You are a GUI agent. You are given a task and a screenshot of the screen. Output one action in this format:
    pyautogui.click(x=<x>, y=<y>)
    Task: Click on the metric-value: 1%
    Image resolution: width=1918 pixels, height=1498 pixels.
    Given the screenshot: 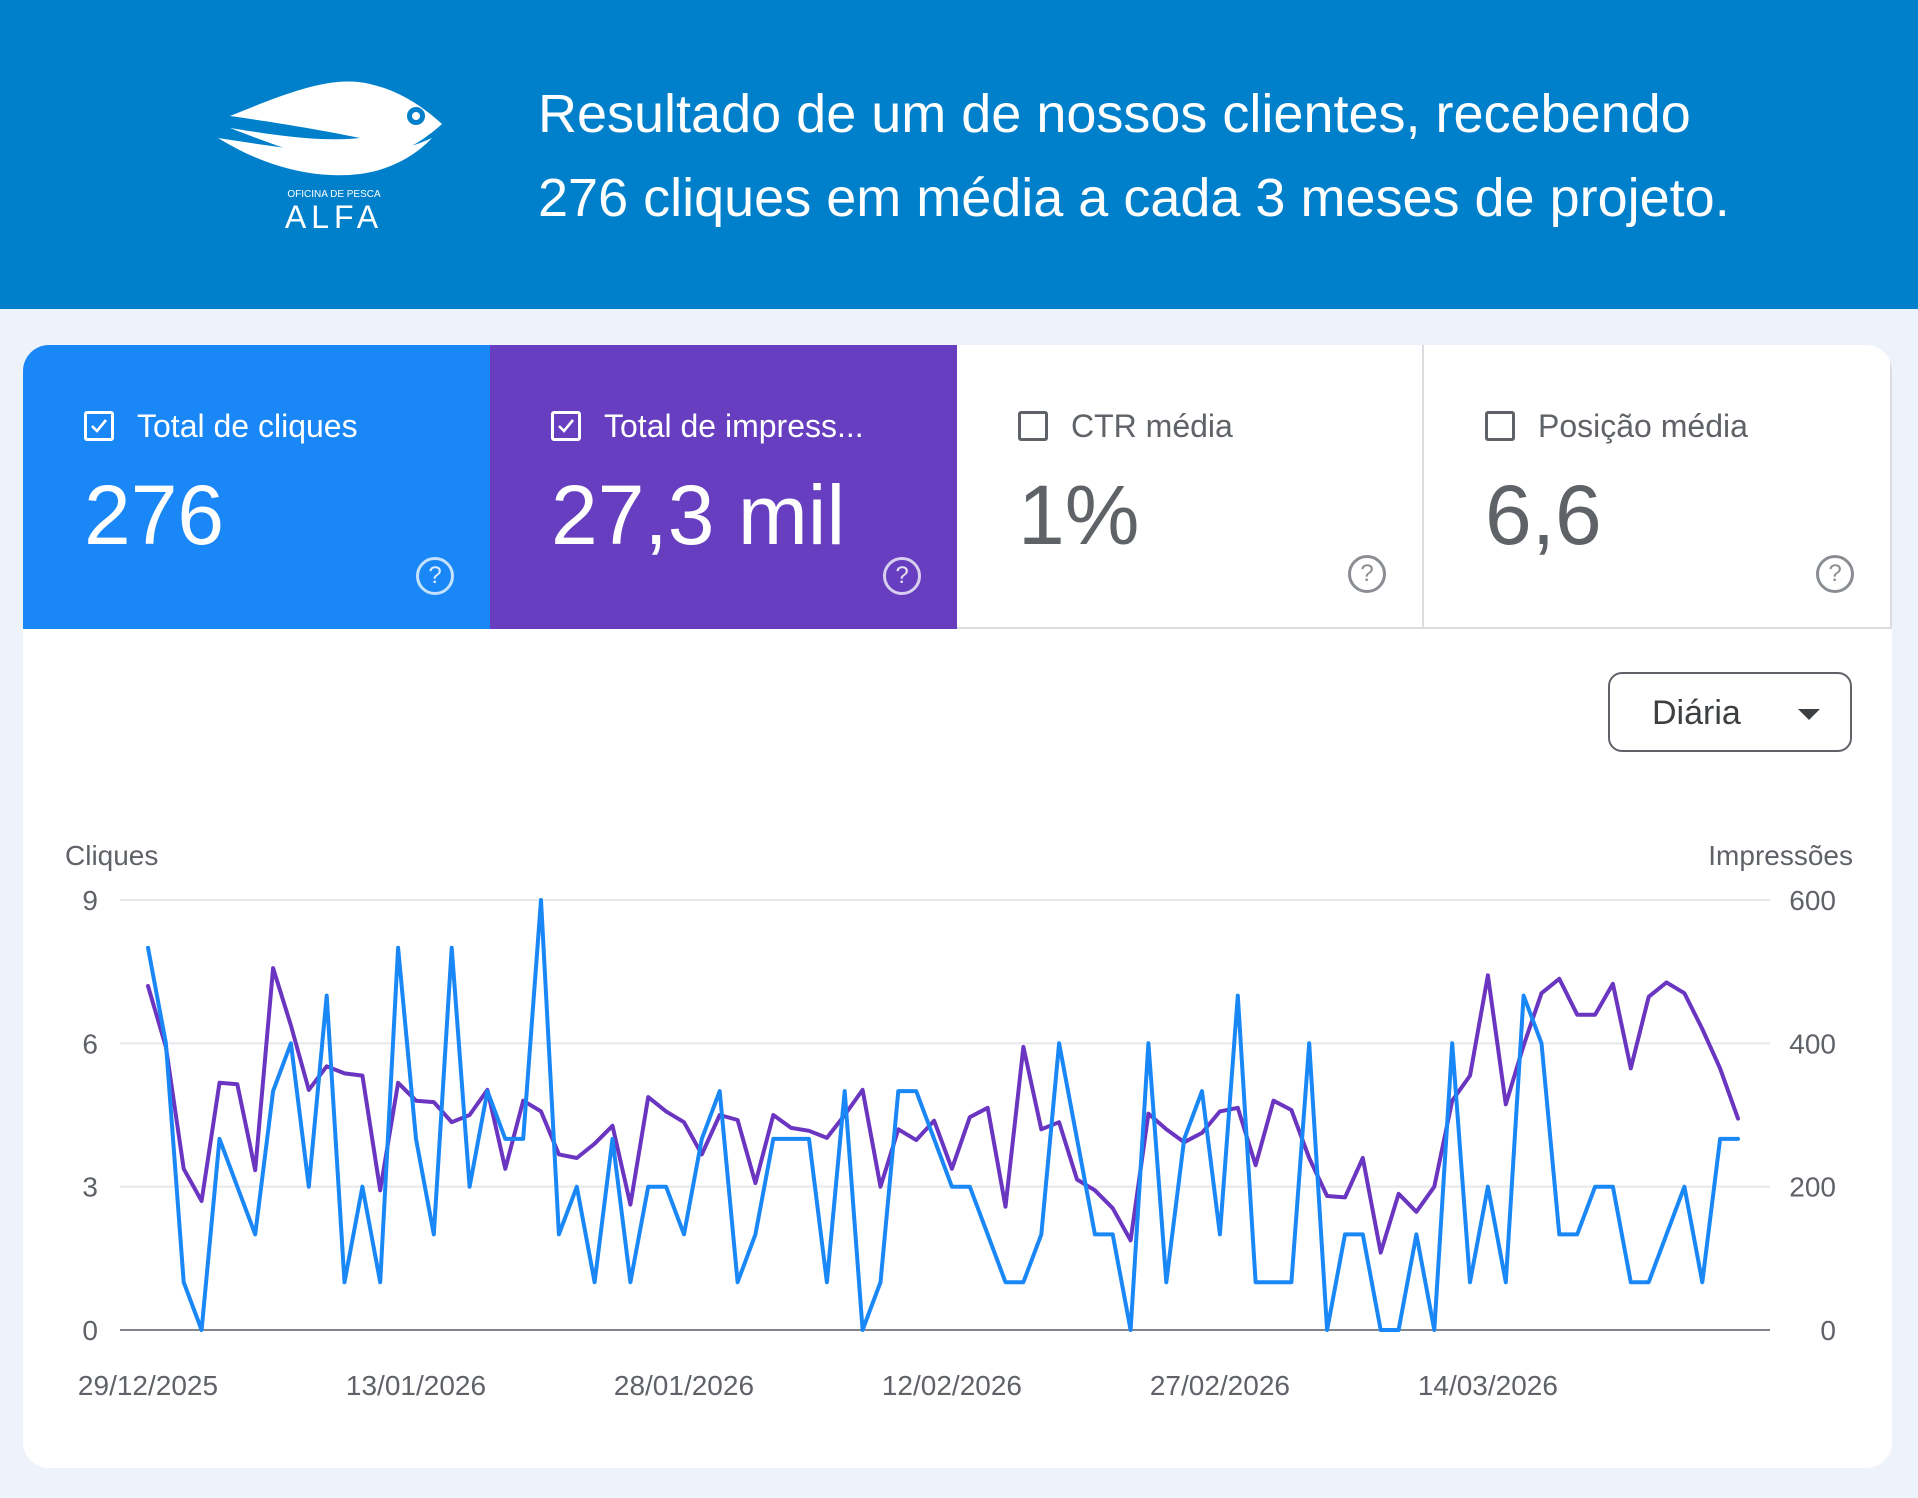 What is the action you would take?
    pyautogui.click(x=1079, y=515)
    